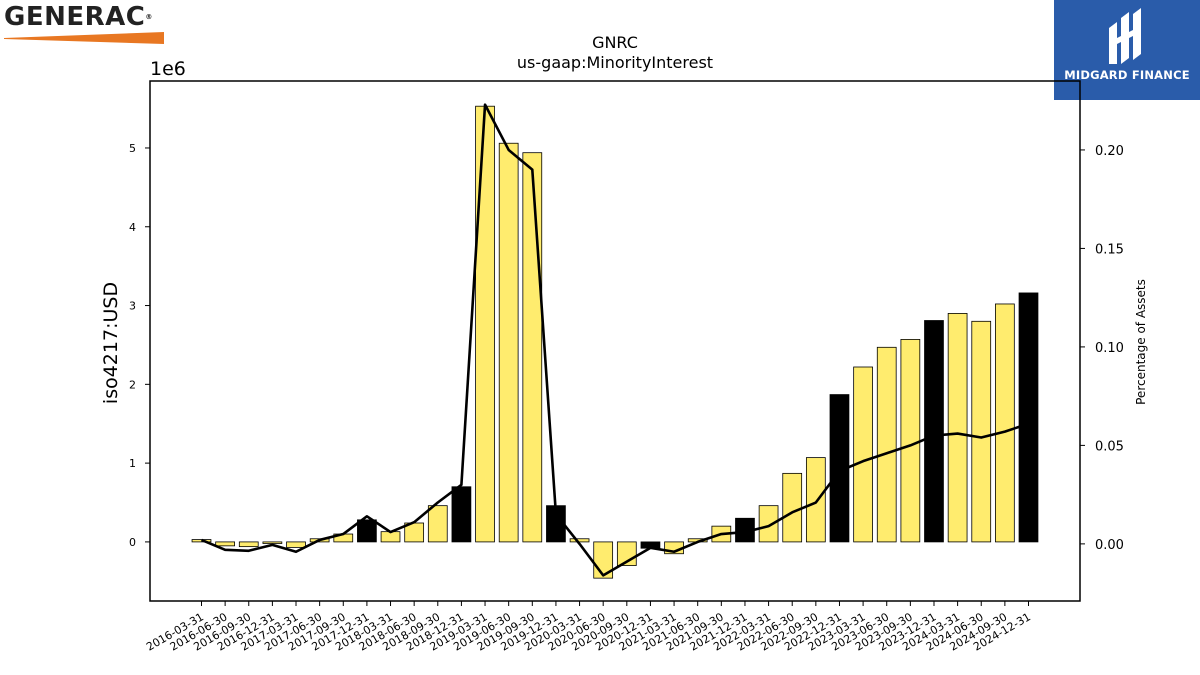 This screenshot has height=675, width=1200. I want to click on y-axis-offset-label: 1e6, so click(168, 69).